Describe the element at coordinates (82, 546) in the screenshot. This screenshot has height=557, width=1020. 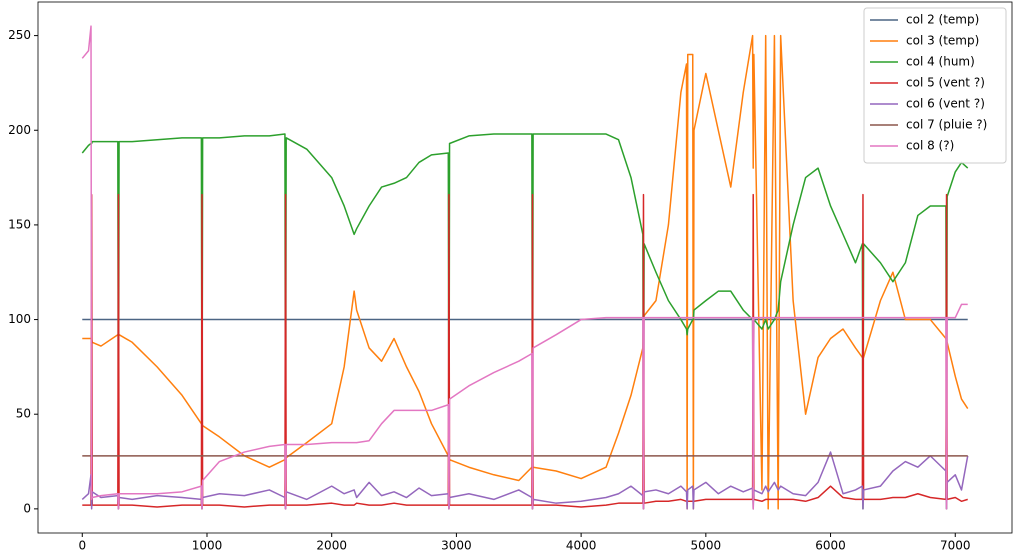
I see `x-tick-label: 0` at that location.